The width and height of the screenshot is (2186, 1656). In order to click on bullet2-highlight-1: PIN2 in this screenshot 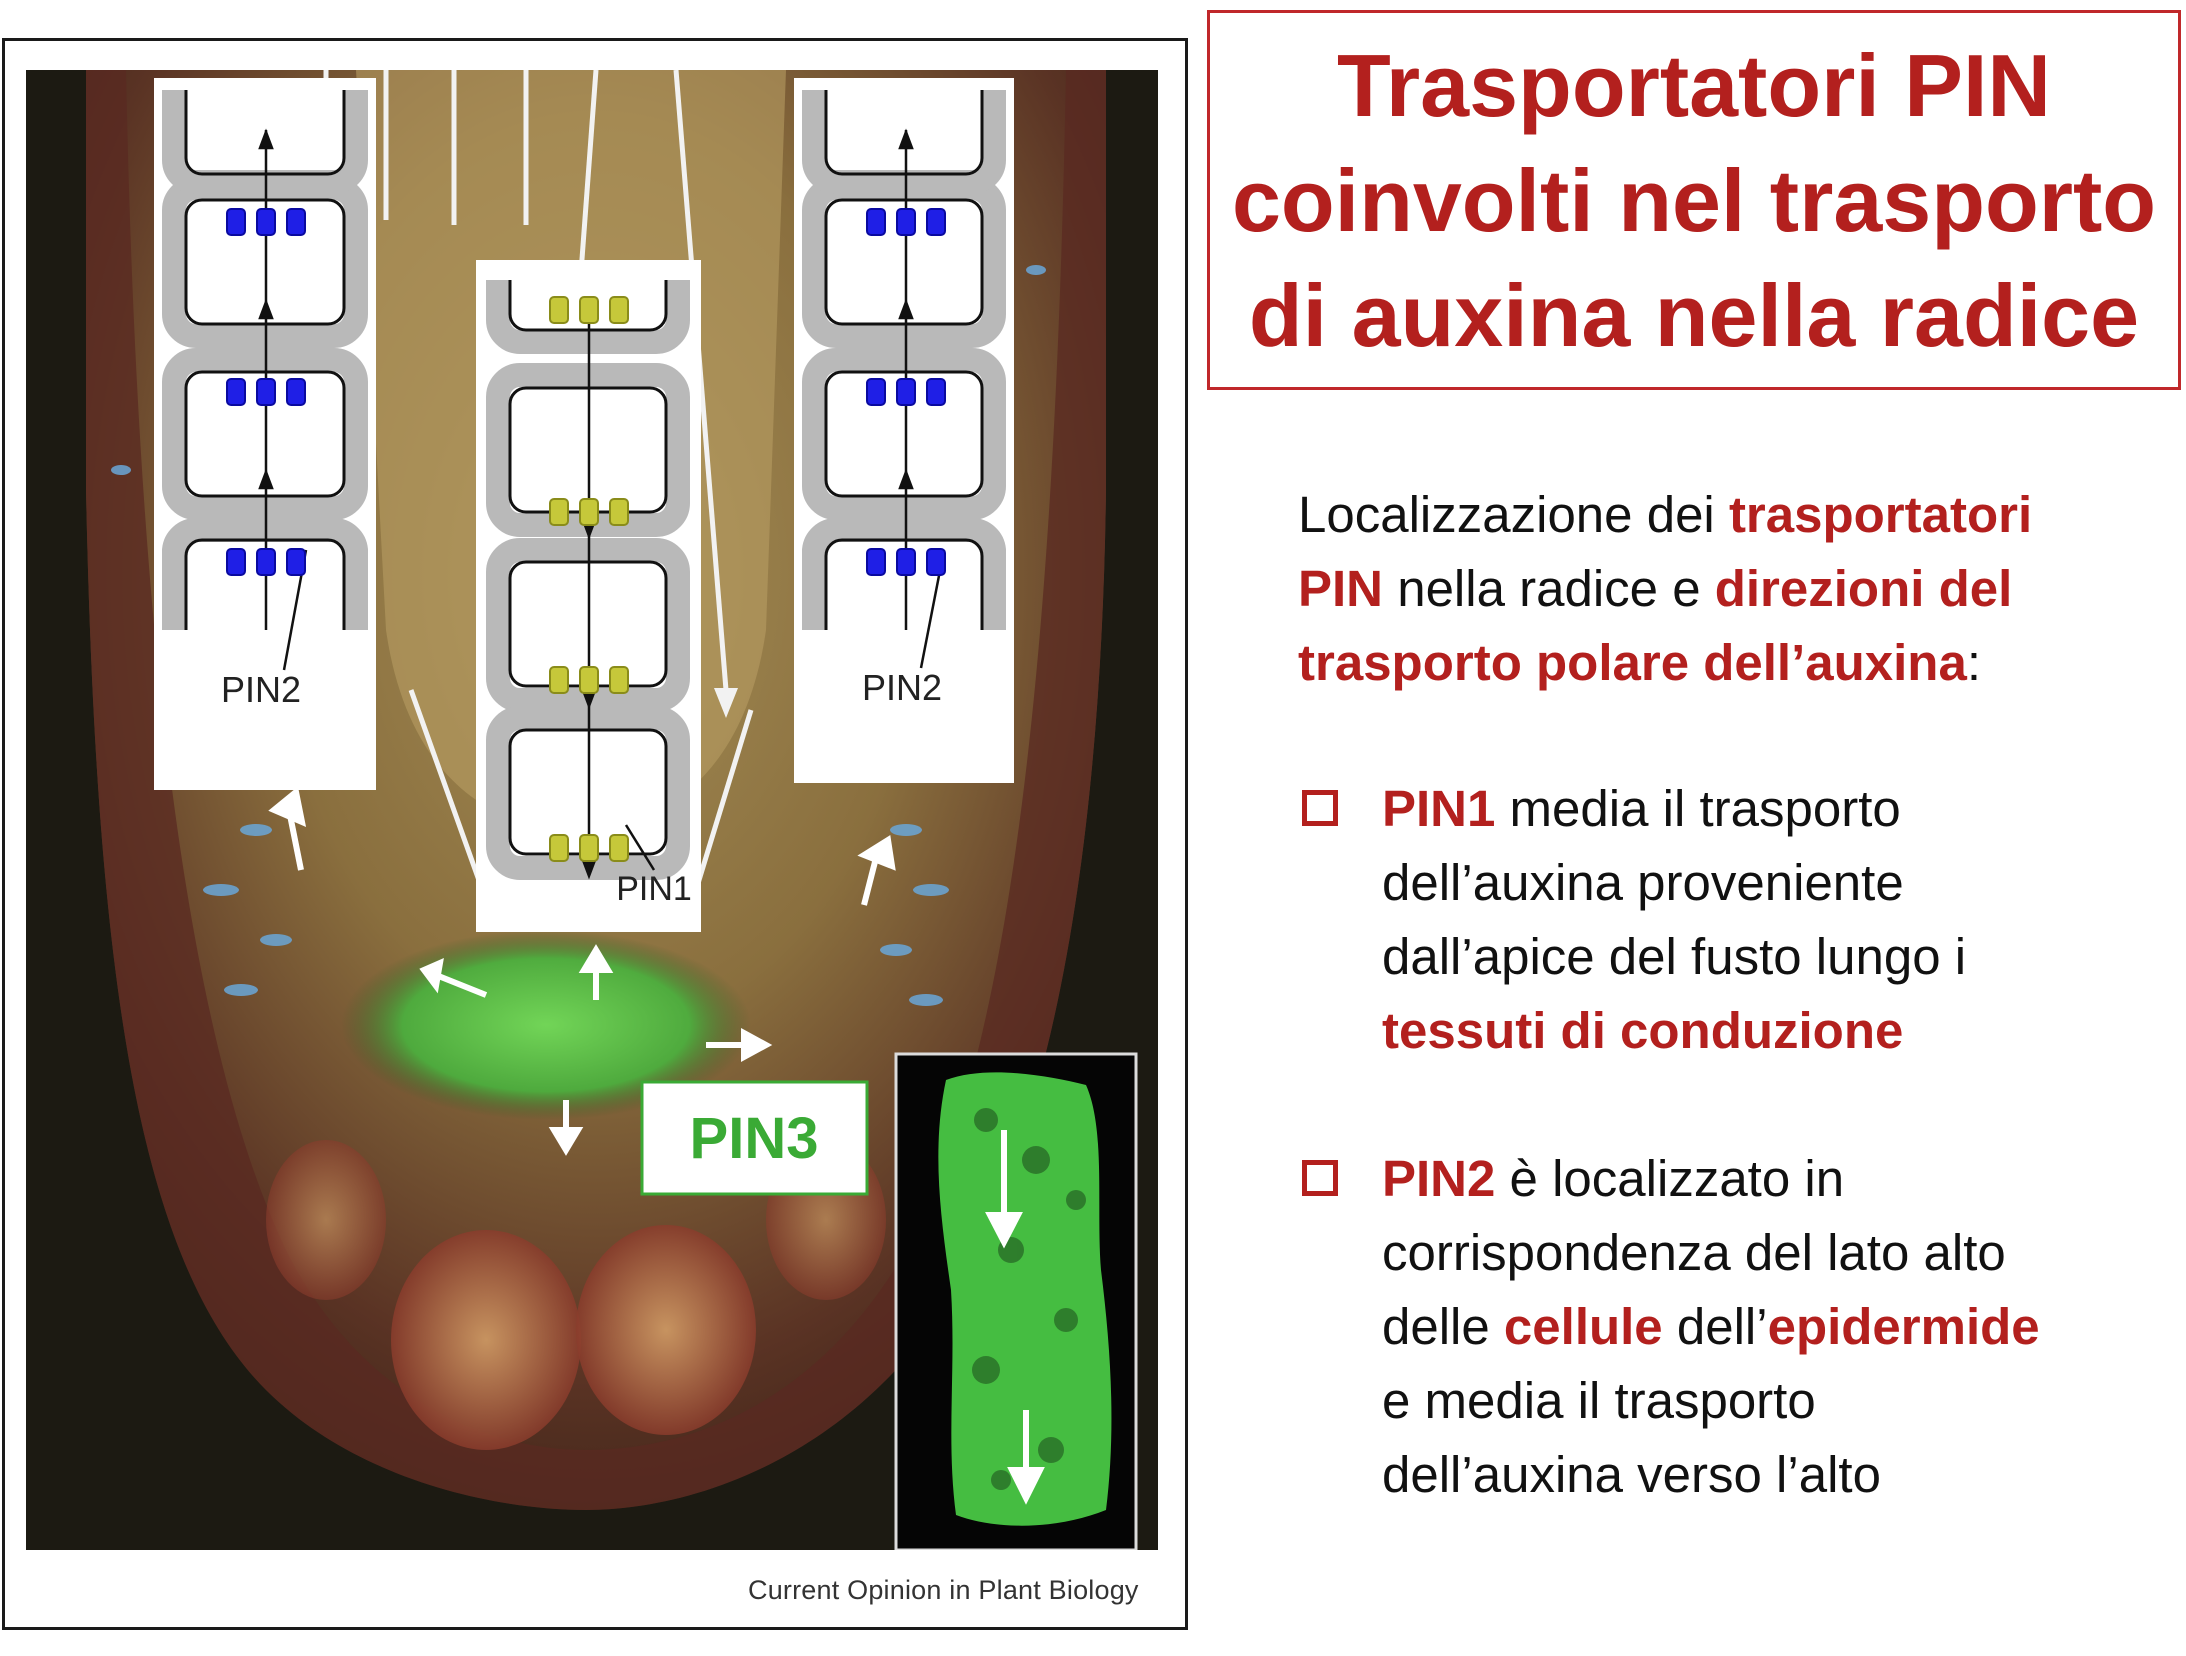, I will do `click(1439, 1178)`.